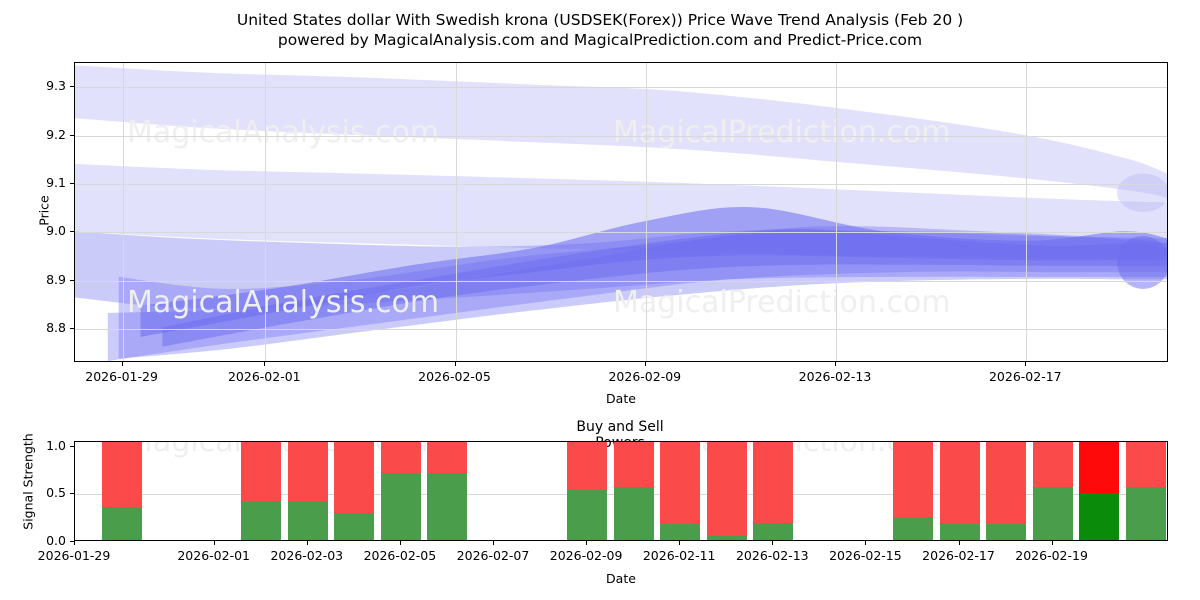 The image size is (1200, 600). I want to click on x-tick-label: 2026-02-11, so click(679, 555).